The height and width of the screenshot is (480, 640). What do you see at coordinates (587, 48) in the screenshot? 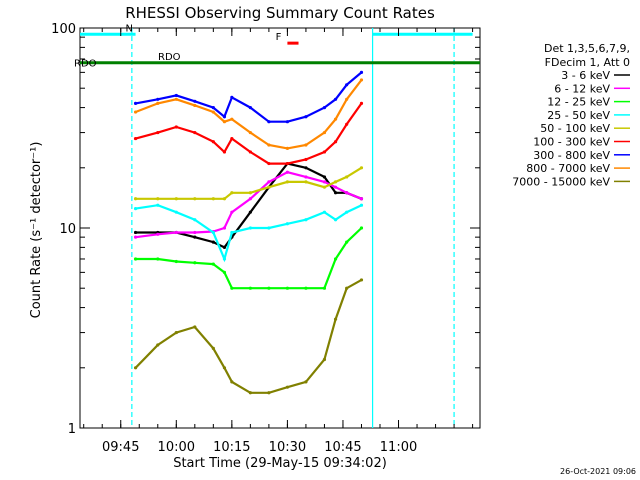
I see `legend-header-line1: Det 1,3,5,6,7,9,` at bounding box center [587, 48].